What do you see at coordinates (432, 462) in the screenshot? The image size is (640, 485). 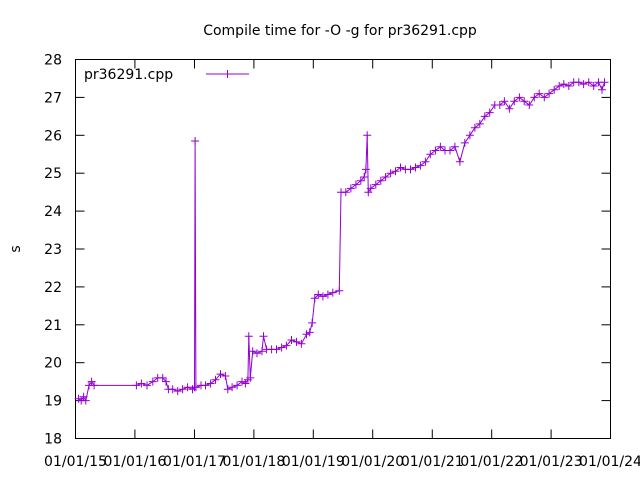 I see `x-tick-label: 01/01/21` at bounding box center [432, 462].